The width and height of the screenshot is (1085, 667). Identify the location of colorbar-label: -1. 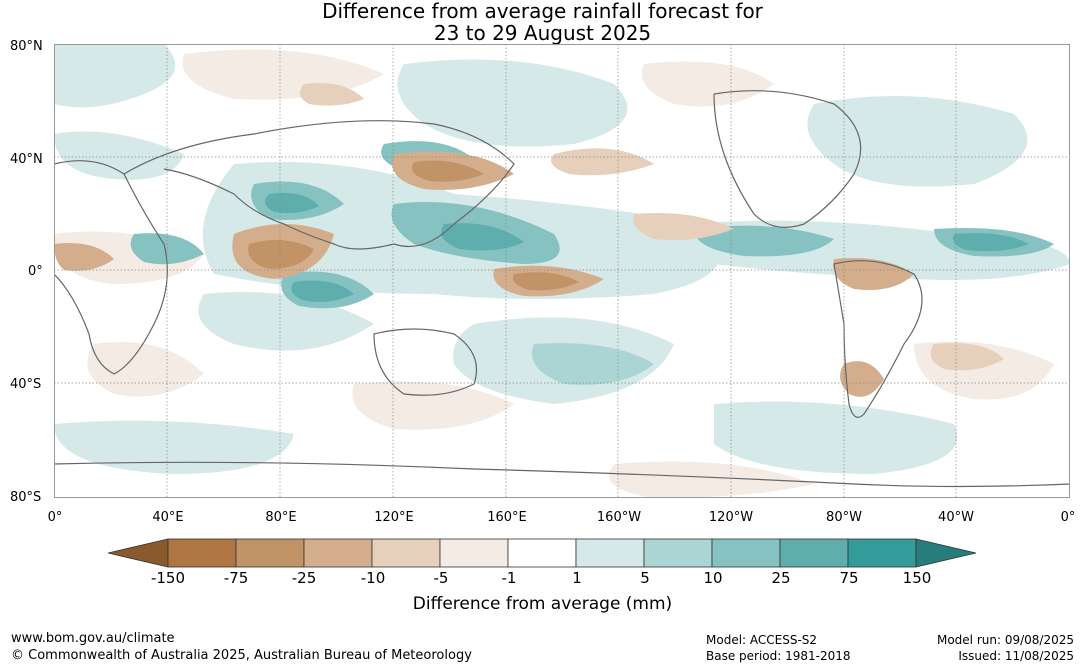
(509, 578).